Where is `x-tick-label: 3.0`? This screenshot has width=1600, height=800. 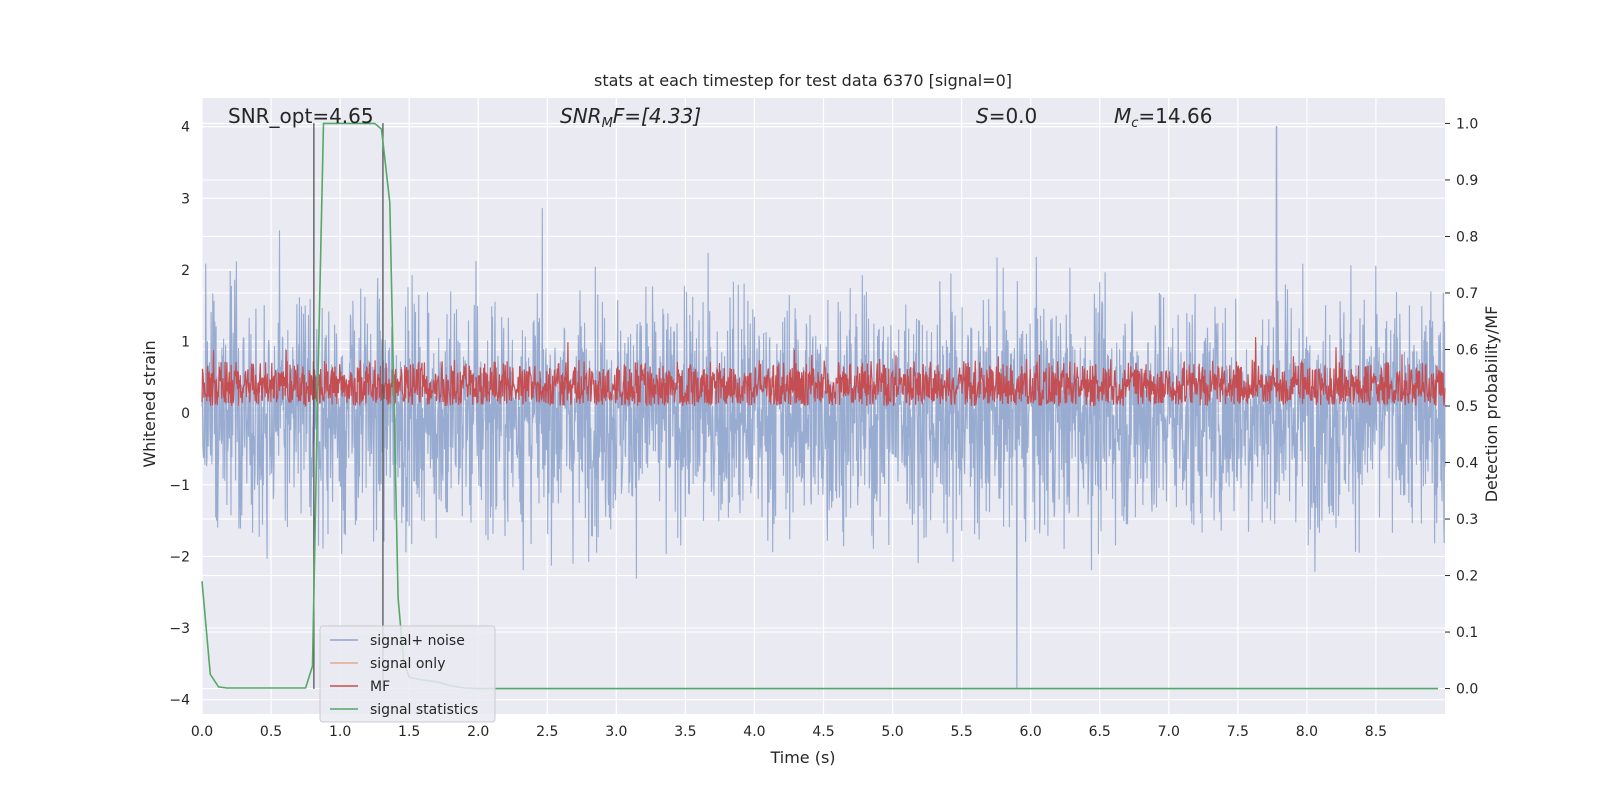 x-tick-label: 3.0 is located at coordinates (616, 732).